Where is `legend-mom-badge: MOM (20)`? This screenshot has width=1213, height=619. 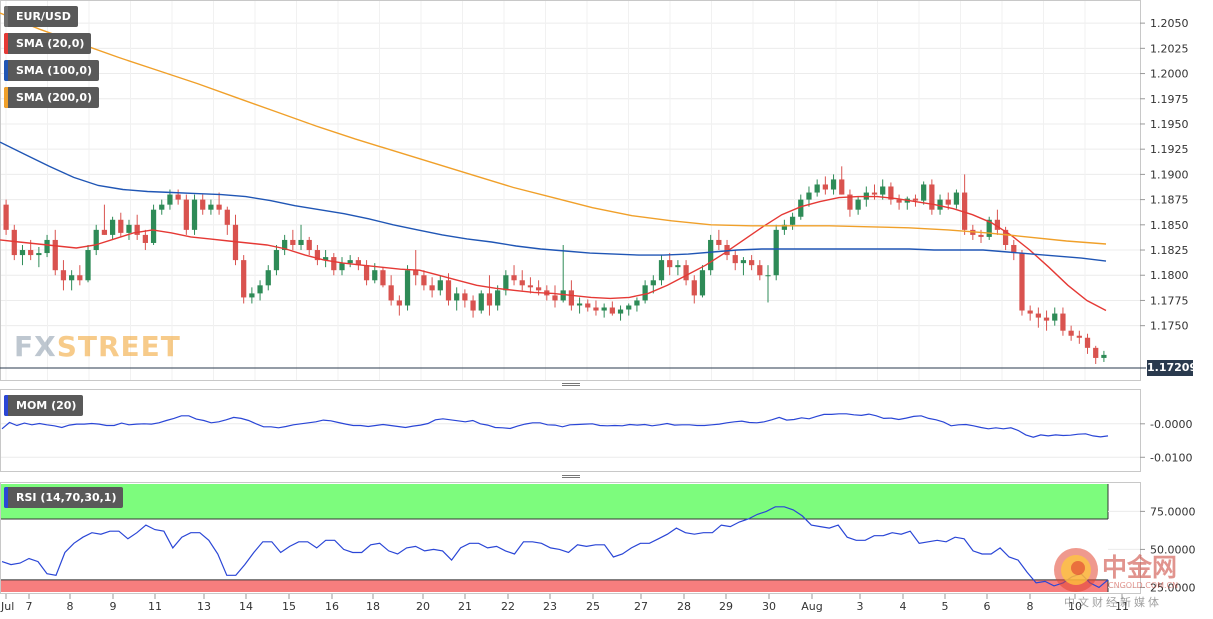 legend-mom-badge: MOM (20) is located at coordinates (44, 405).